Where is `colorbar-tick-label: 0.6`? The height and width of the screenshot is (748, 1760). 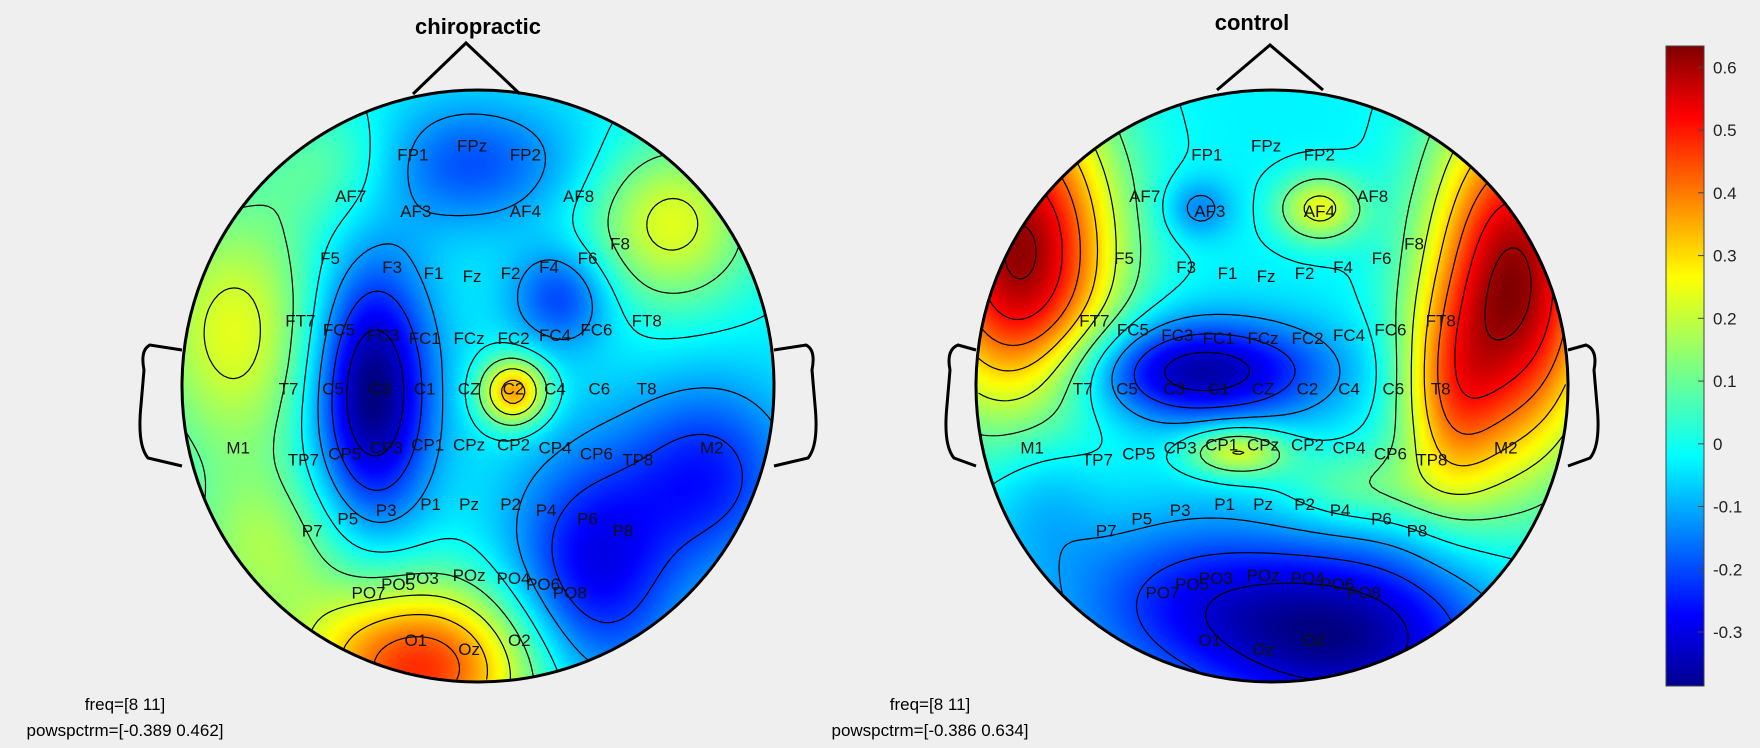 colorbar-tick-label: 0.6 is located at coordinates (1725, 67).